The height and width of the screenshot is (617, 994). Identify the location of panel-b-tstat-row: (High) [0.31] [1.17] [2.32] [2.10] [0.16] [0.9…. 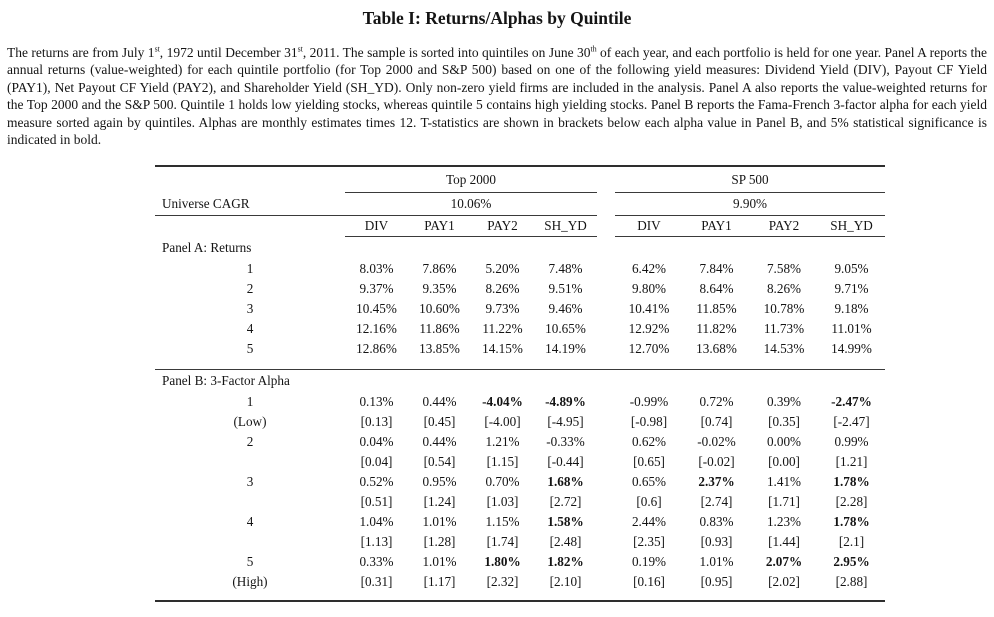
(520, 582).